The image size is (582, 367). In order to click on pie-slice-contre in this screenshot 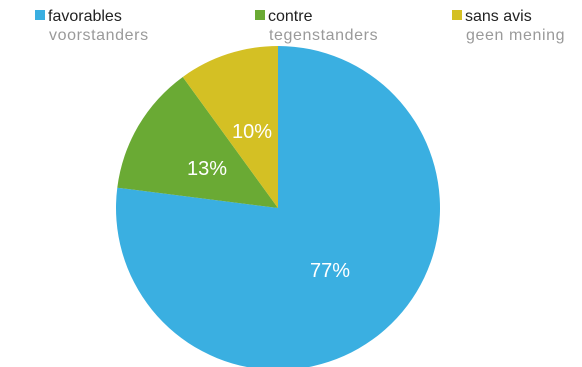, I will do `click(197, 142)`.